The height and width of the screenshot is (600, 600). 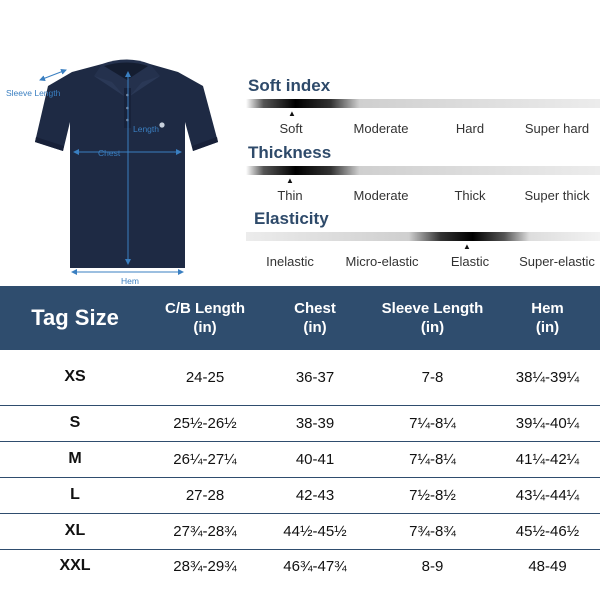 I want to click on header-sleeve-length: Sleeve Length (in), so click(x=432, y=318).